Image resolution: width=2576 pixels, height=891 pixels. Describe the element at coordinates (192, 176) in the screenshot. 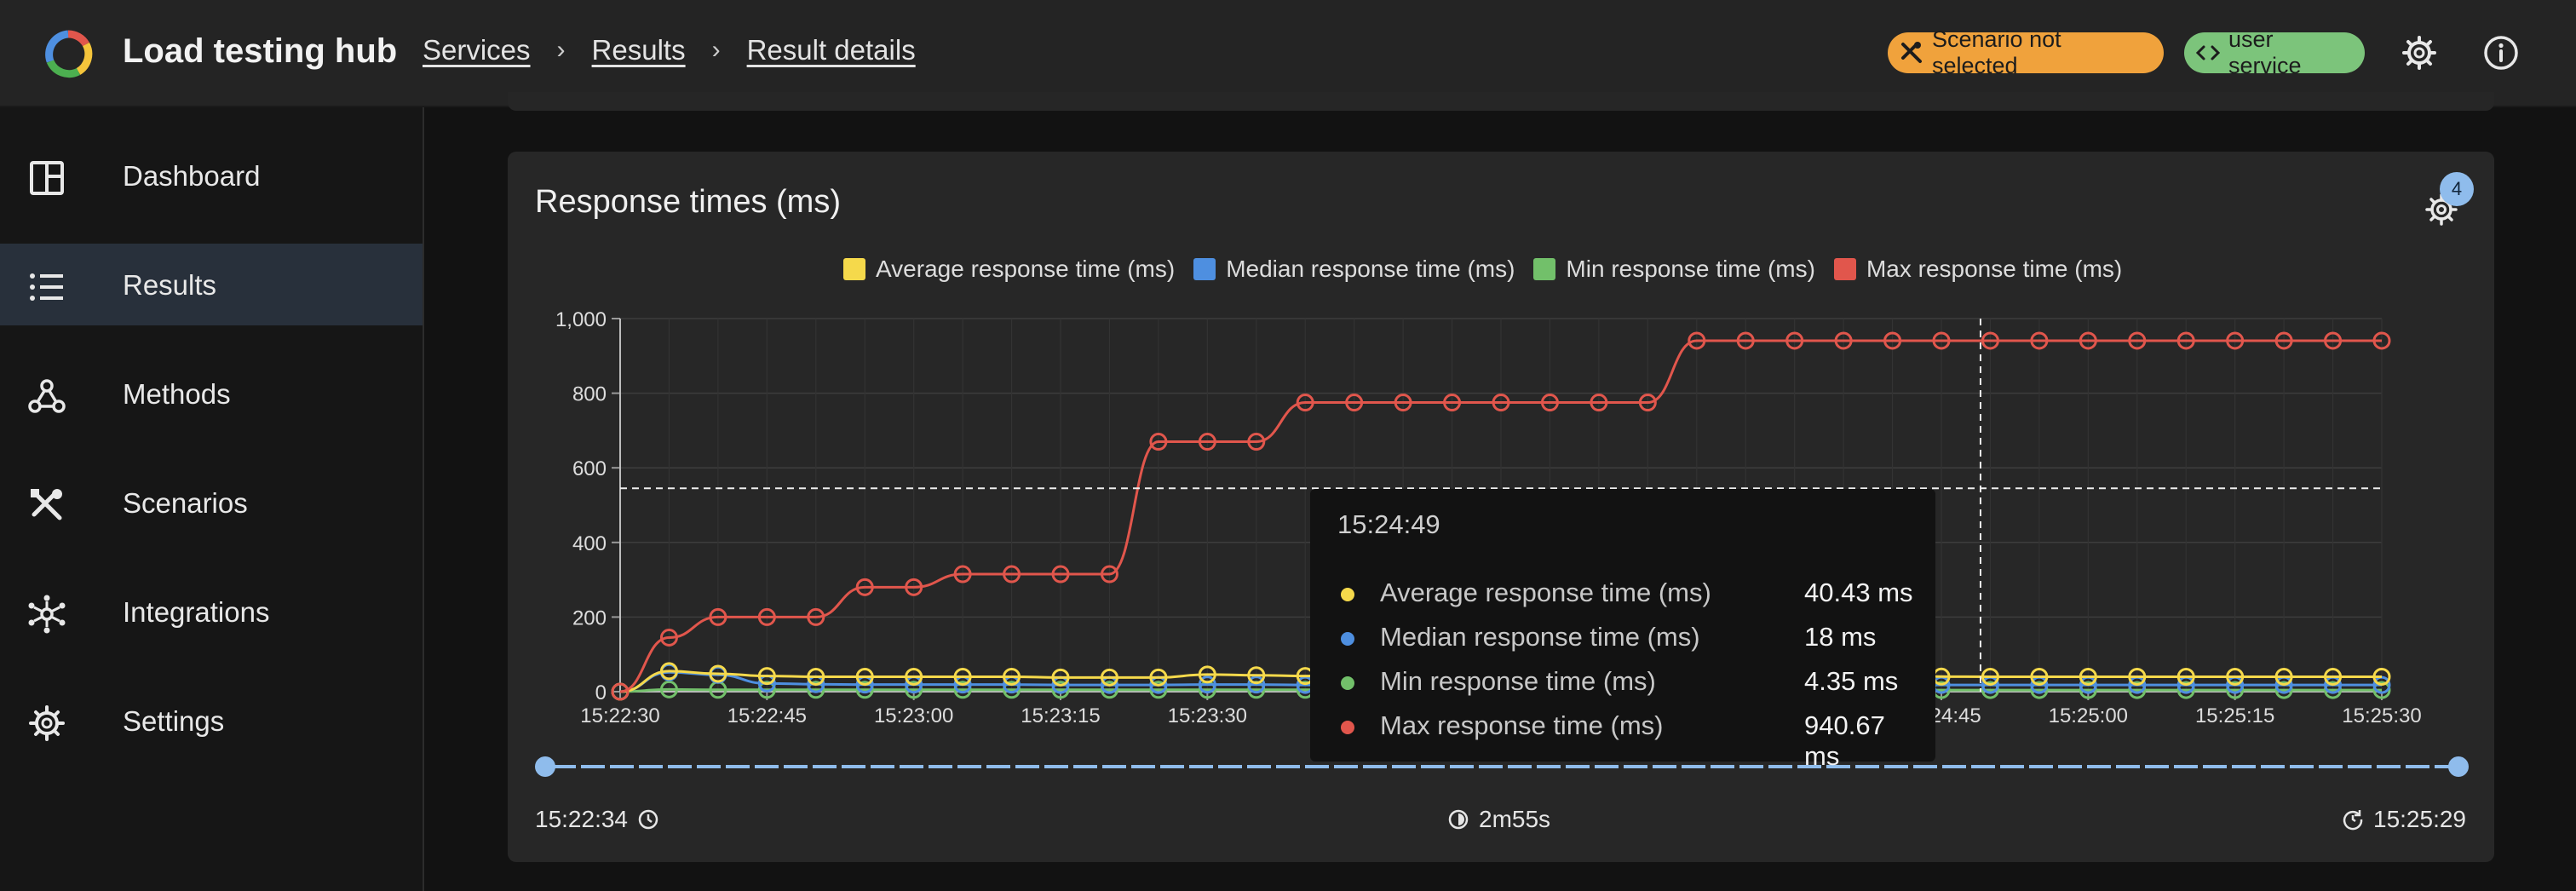

I see `sidebar-item-label: Dashboard` at that location.